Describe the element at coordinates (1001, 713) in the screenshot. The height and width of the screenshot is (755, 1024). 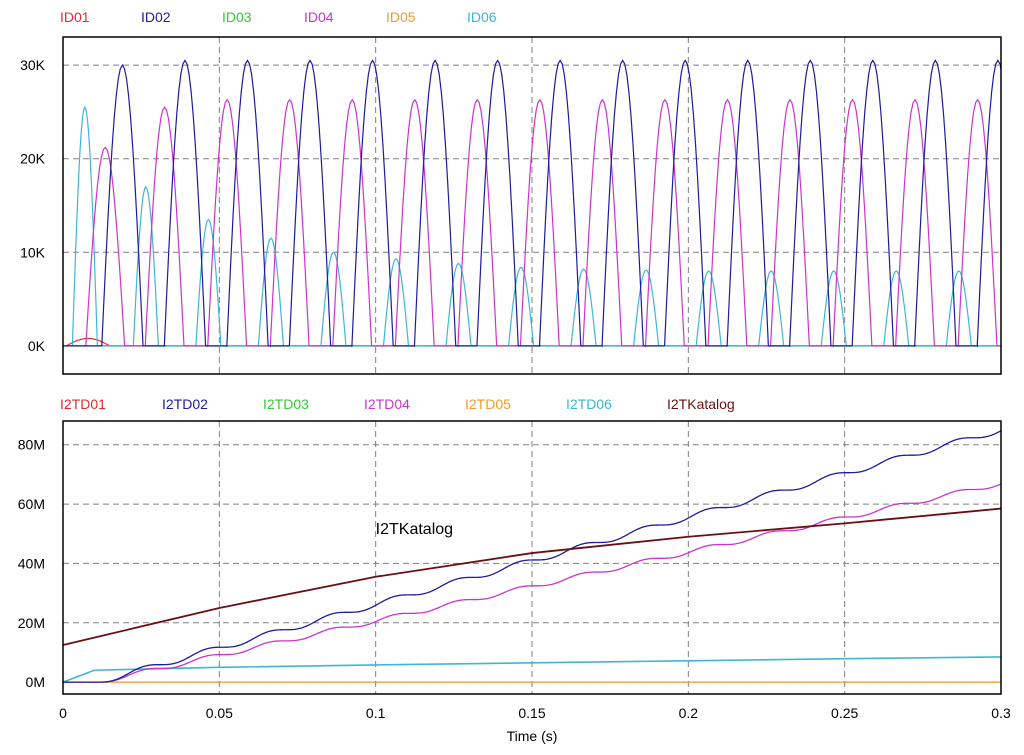
I see `xtick-label: 0.3` at that location.